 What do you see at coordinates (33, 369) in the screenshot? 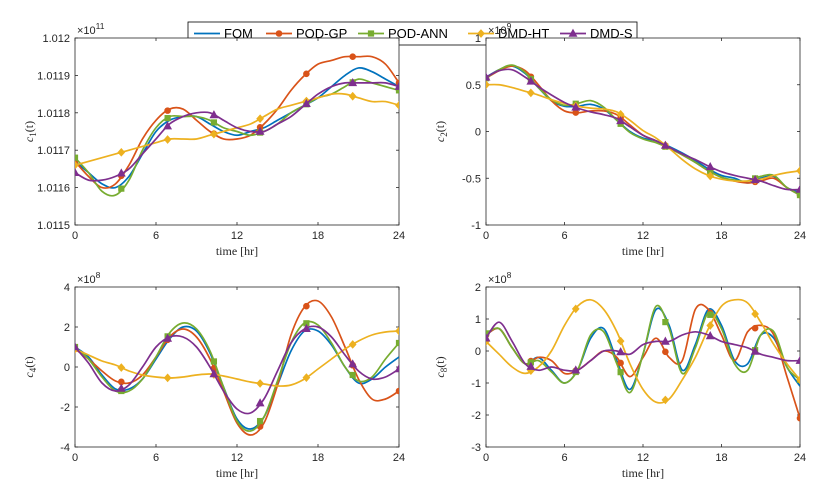
I see `y-label-sub: 4` at bounding box center [33, 369].